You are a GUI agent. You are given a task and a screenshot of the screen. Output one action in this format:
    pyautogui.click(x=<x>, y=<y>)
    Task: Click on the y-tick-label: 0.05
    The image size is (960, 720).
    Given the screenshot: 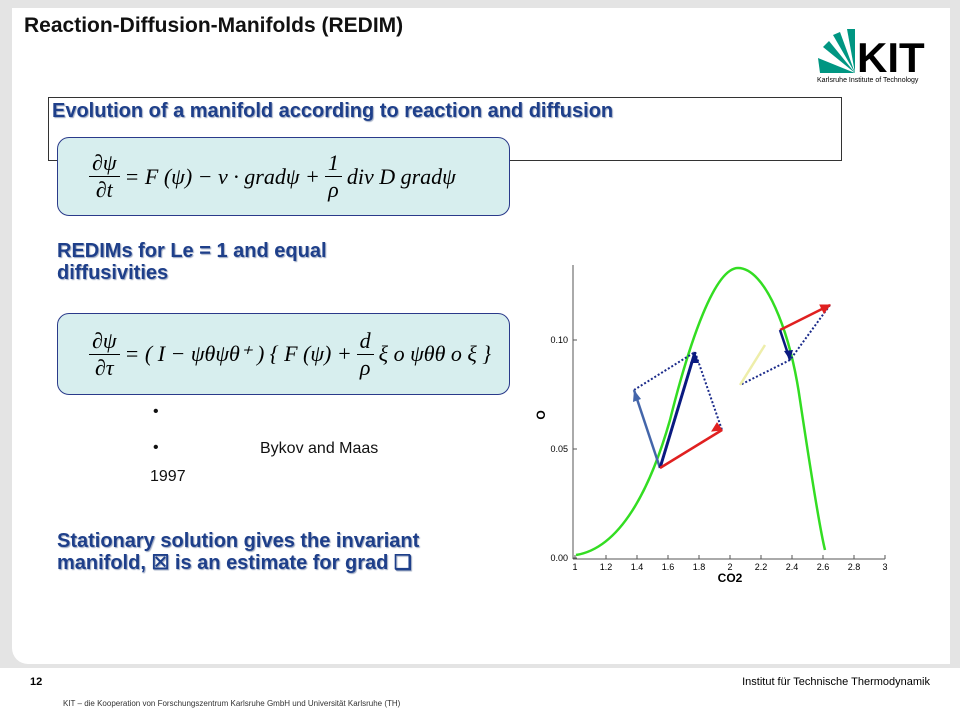 What is the action you would take?
    pyautogui.click(x=559, y=449)
    